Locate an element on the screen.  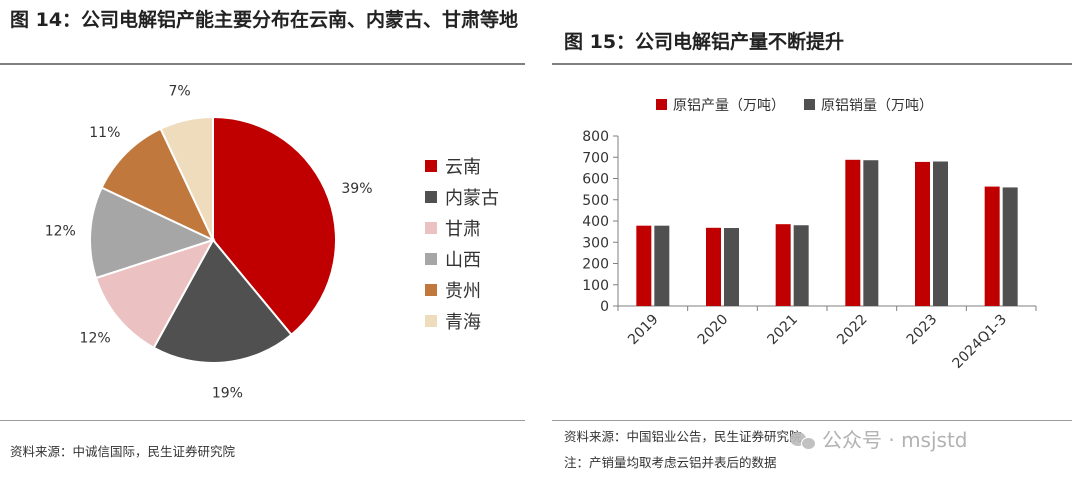
x-tick-label: 2020 is located at coordinates (713, 330).